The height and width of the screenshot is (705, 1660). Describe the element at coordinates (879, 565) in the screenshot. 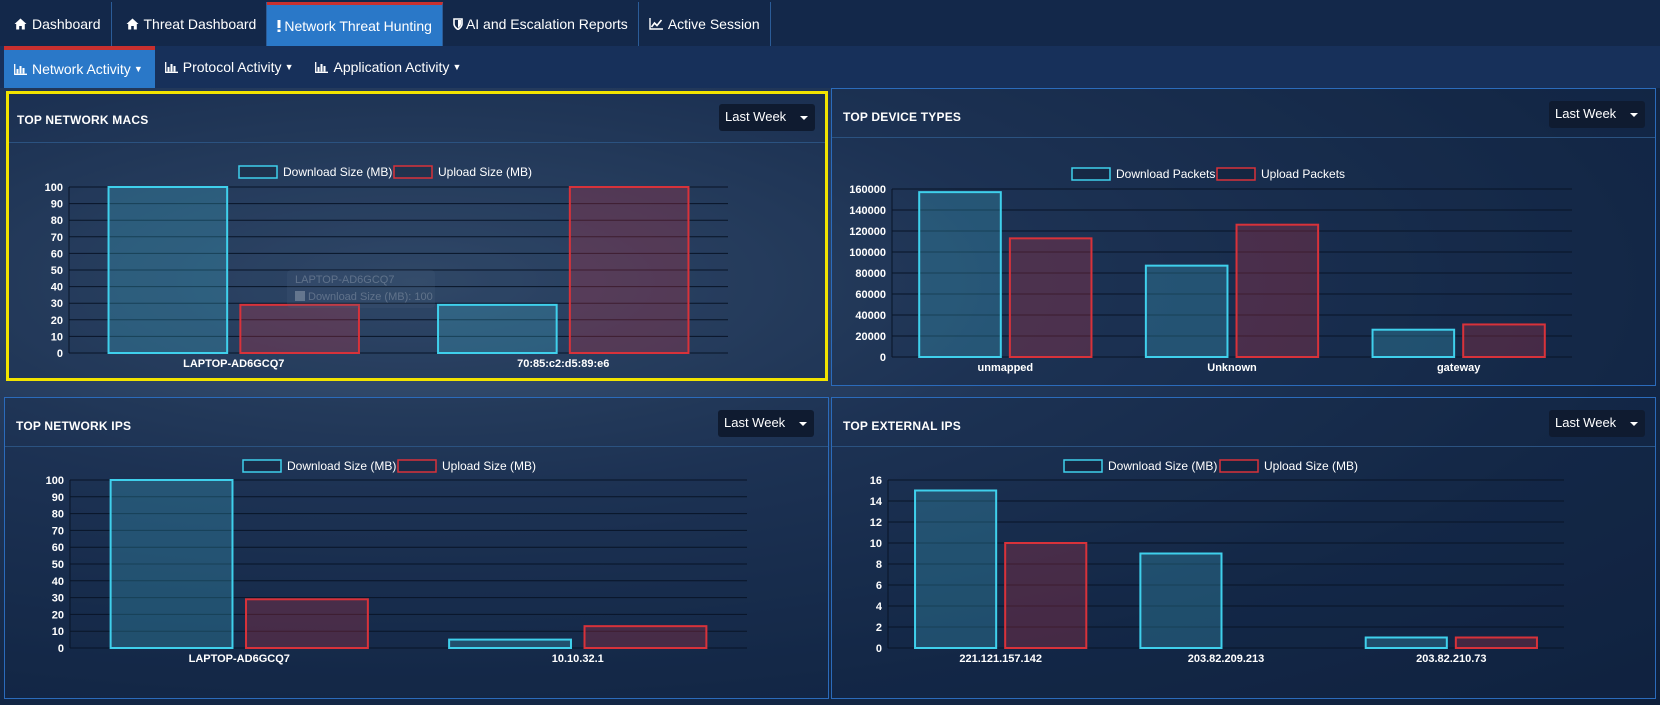

I see `y-tick-label: 8` at that location.